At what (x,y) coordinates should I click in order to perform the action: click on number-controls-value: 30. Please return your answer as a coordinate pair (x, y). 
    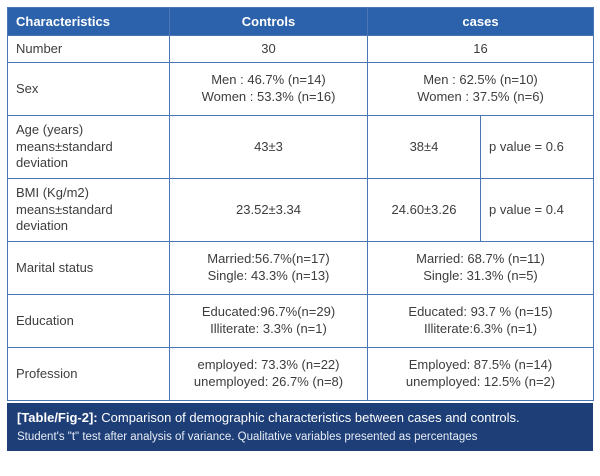
    Looking at the image, I should click on (268, 49).